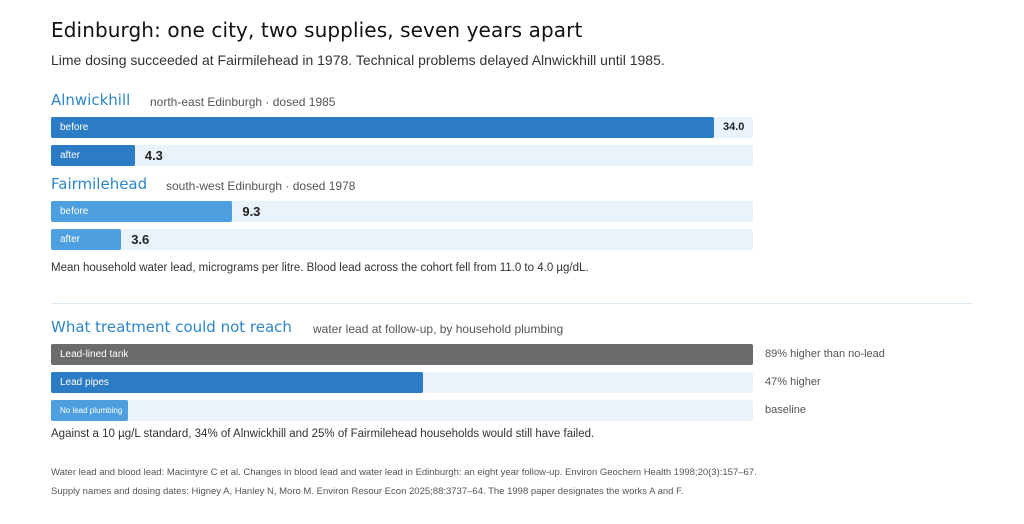 This screenshot has height=524, width=1024. I want to click on bar-track: before 9.3, so click(402, 211).